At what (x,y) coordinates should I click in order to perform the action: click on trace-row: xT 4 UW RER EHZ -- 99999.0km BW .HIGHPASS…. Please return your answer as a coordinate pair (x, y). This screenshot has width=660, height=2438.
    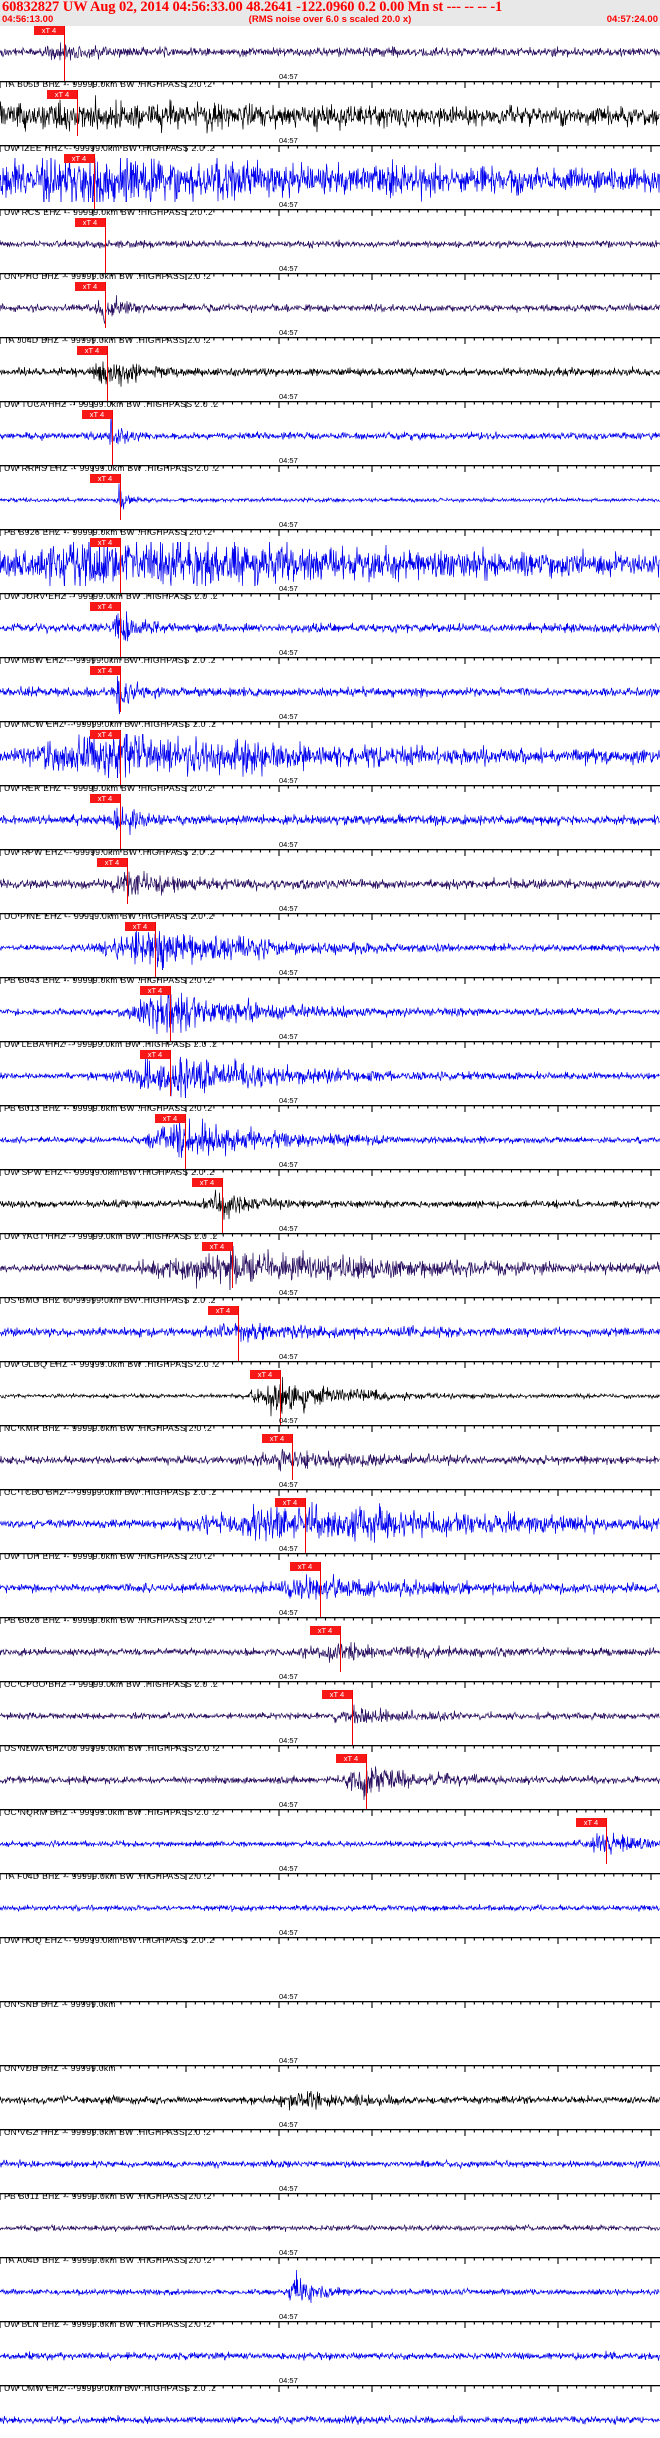
    Looking at the image, I should click on (330, 762).